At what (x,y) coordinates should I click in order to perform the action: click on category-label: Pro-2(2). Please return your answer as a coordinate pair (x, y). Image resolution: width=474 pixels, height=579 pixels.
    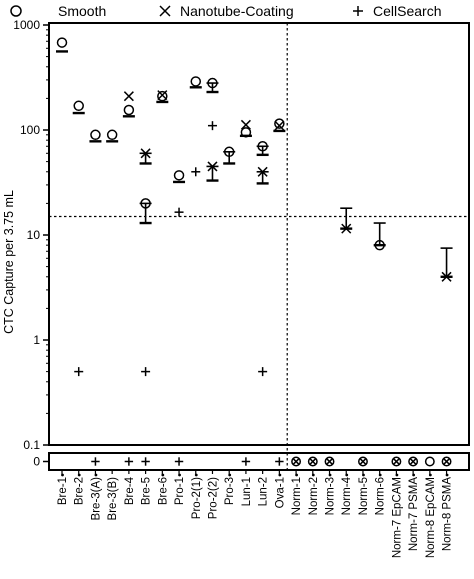
    Looking at the image, I should click on (213, 498).